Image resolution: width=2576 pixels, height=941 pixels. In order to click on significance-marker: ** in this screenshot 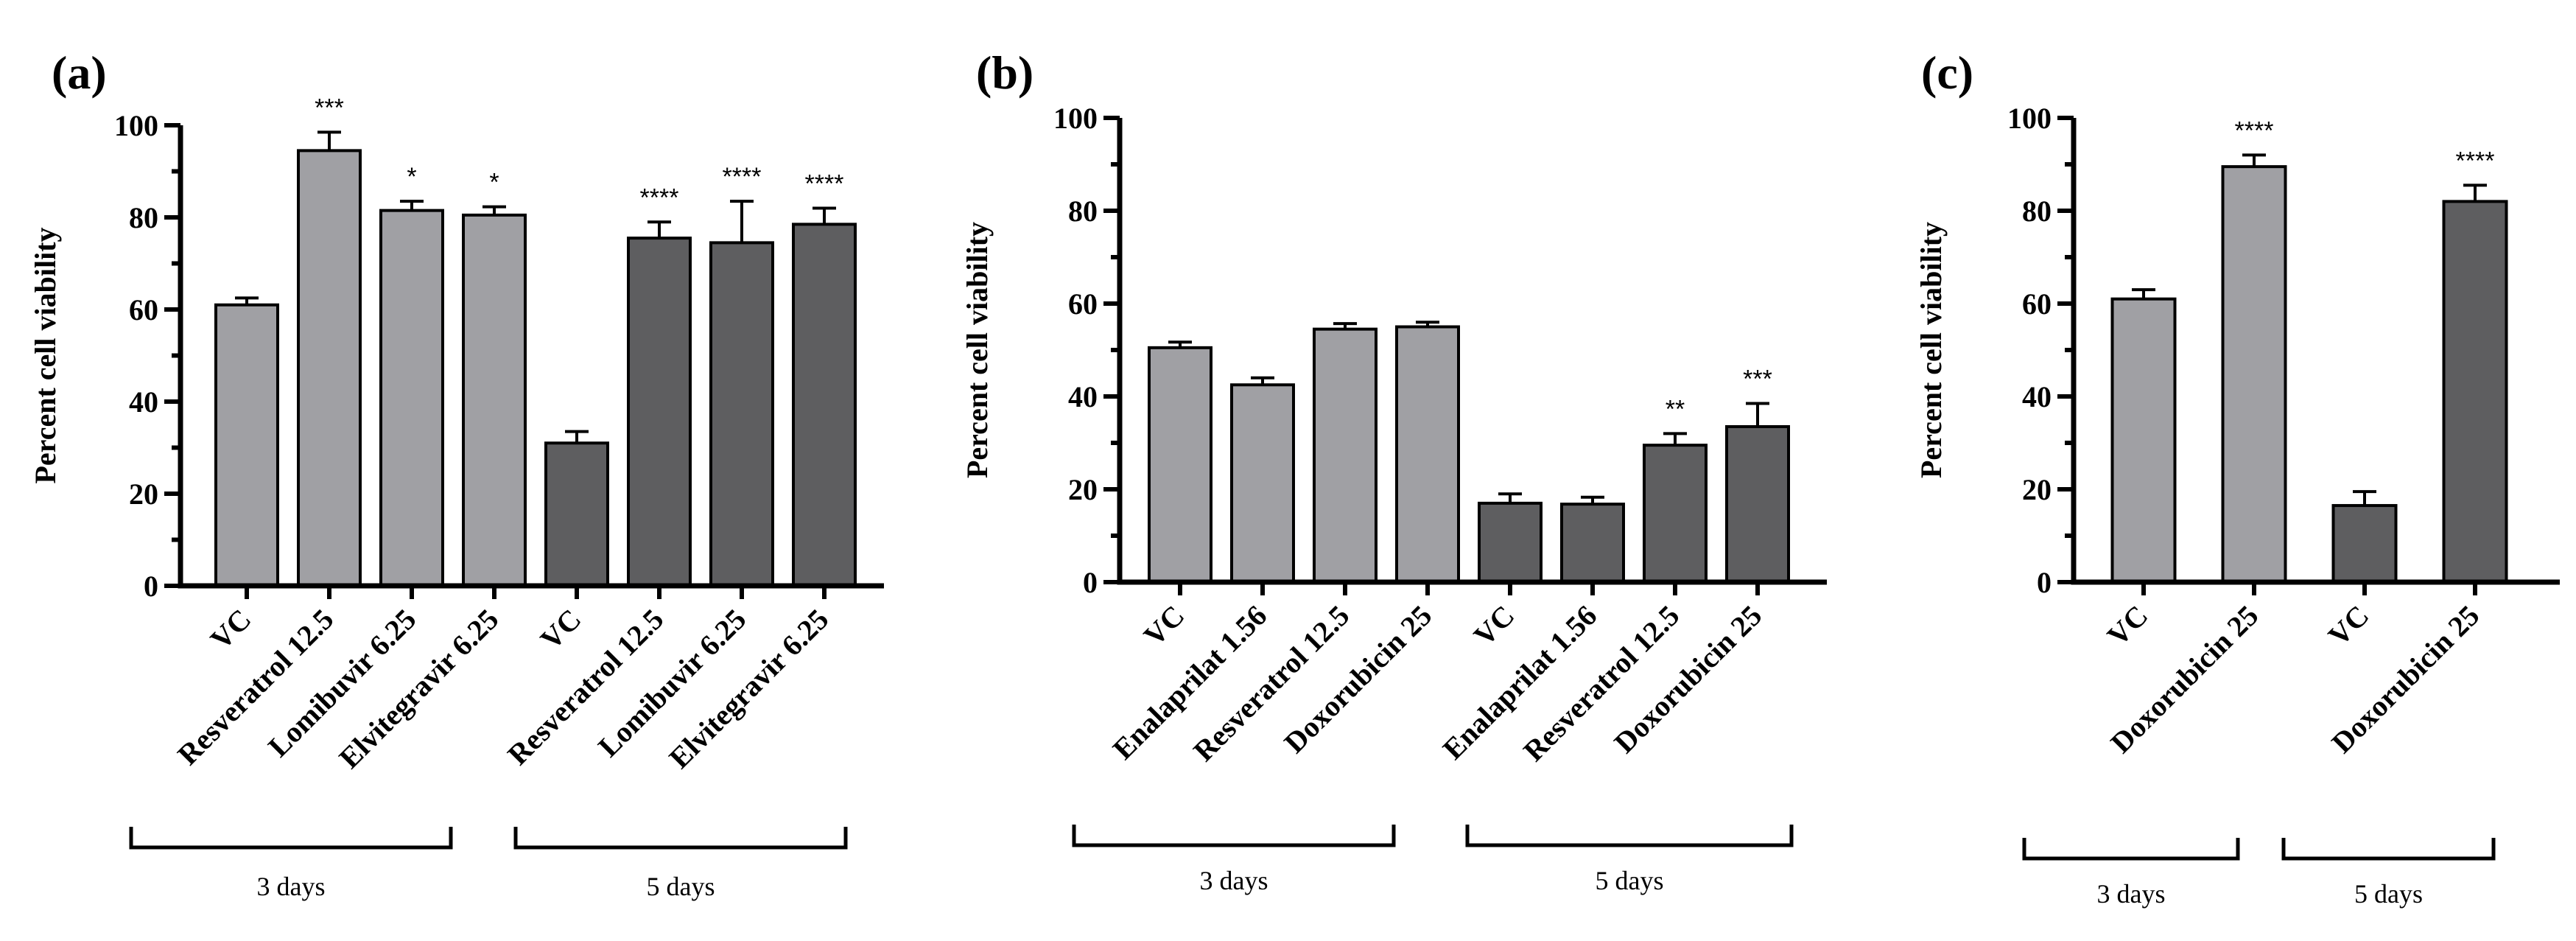, I will do `click(1675, 409)`.